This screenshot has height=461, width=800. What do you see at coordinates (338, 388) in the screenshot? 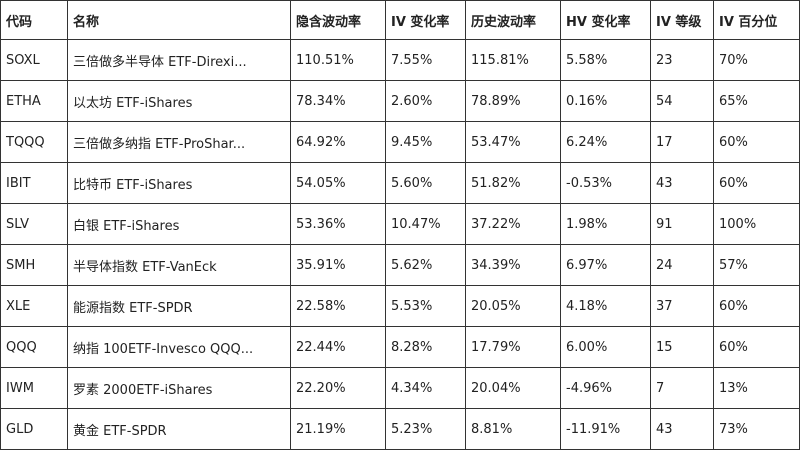
I see `table-cell: 22.20%` at bounding box center [338, 388].